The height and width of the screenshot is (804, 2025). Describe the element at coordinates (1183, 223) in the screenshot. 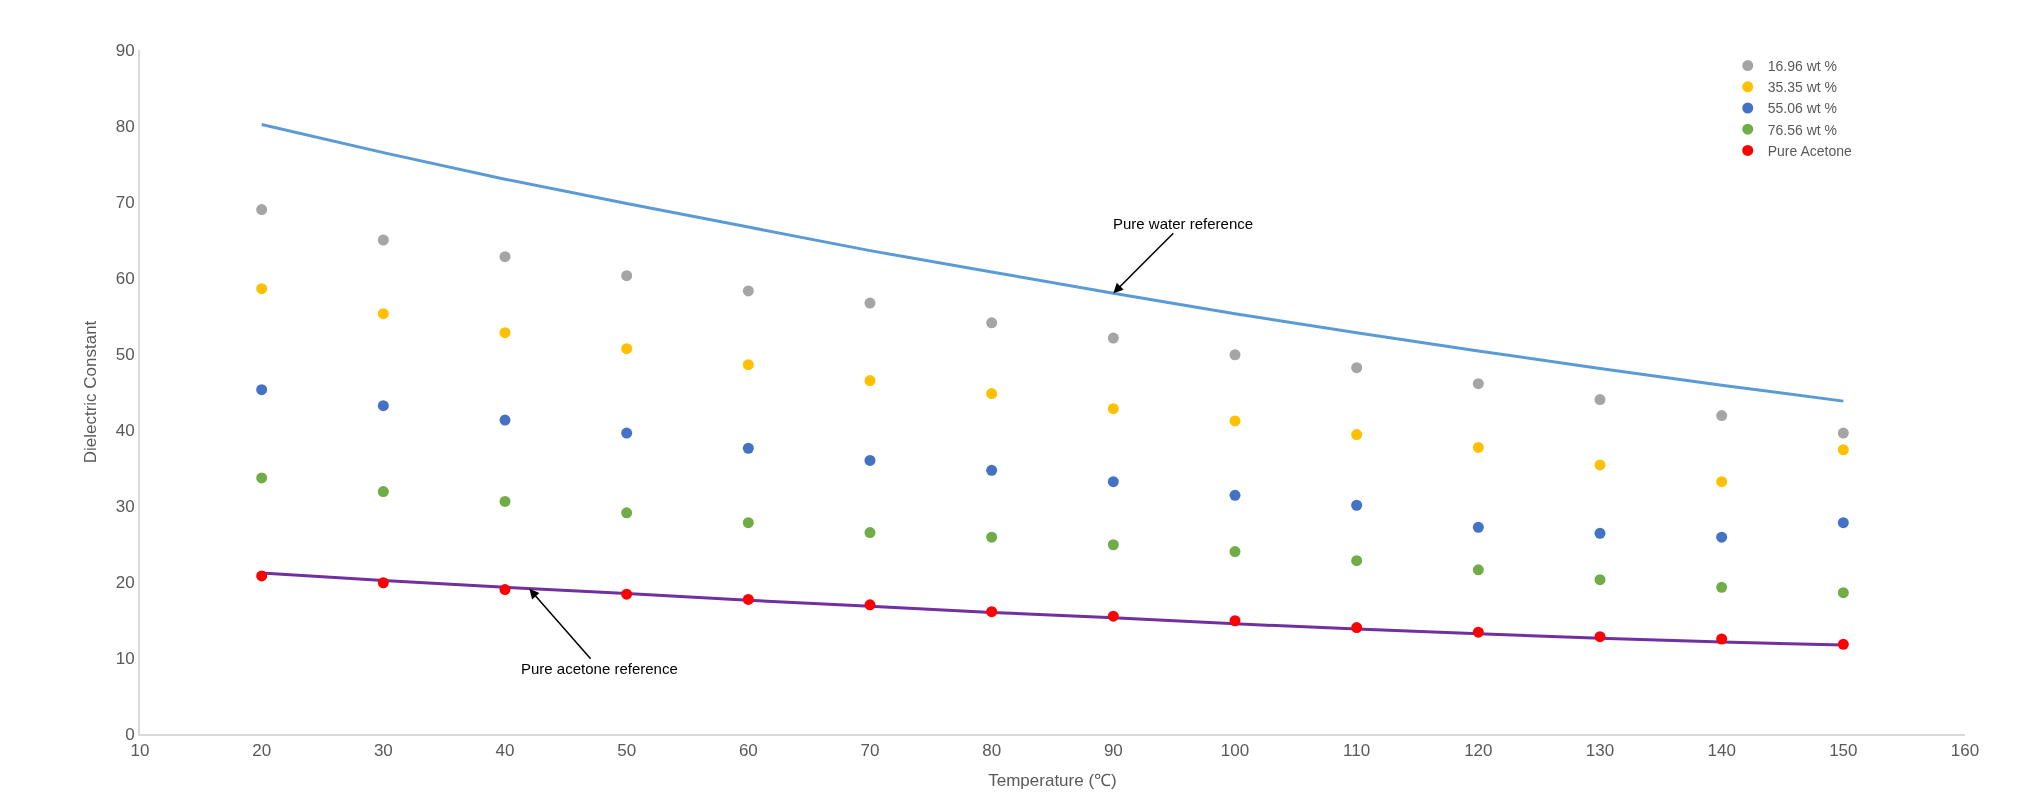

I see `annotation: Pure water reference` at that location.